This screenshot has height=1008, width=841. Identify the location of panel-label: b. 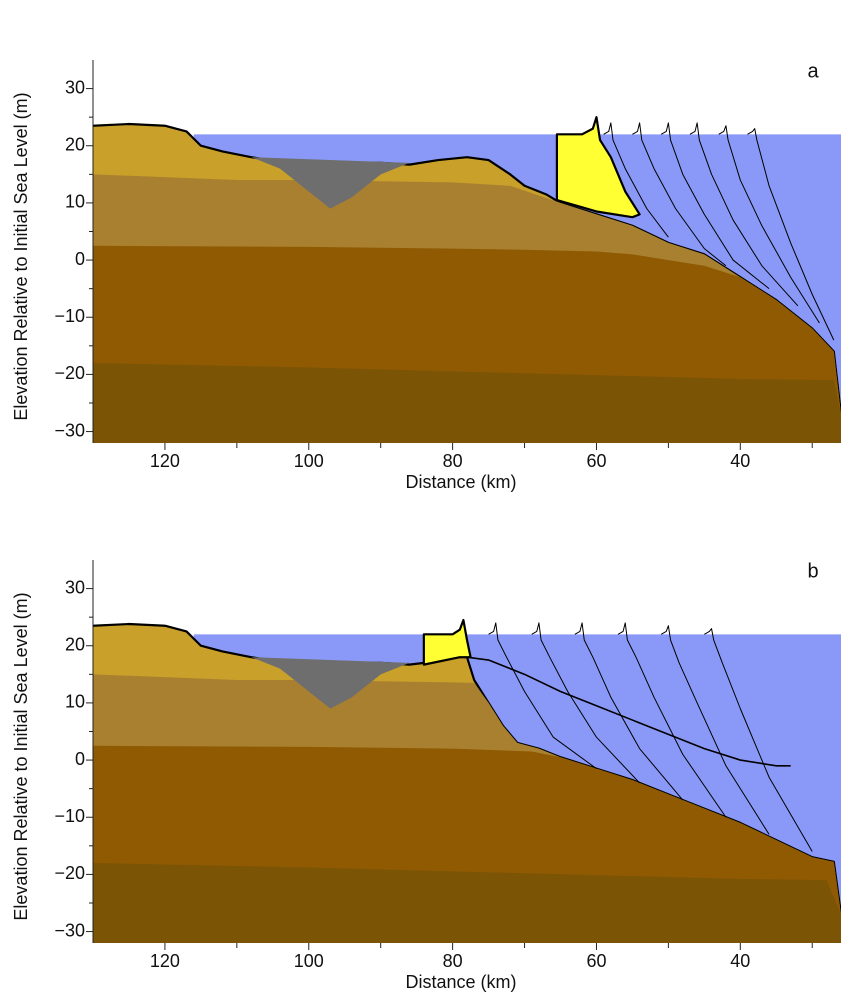
(812, 571).